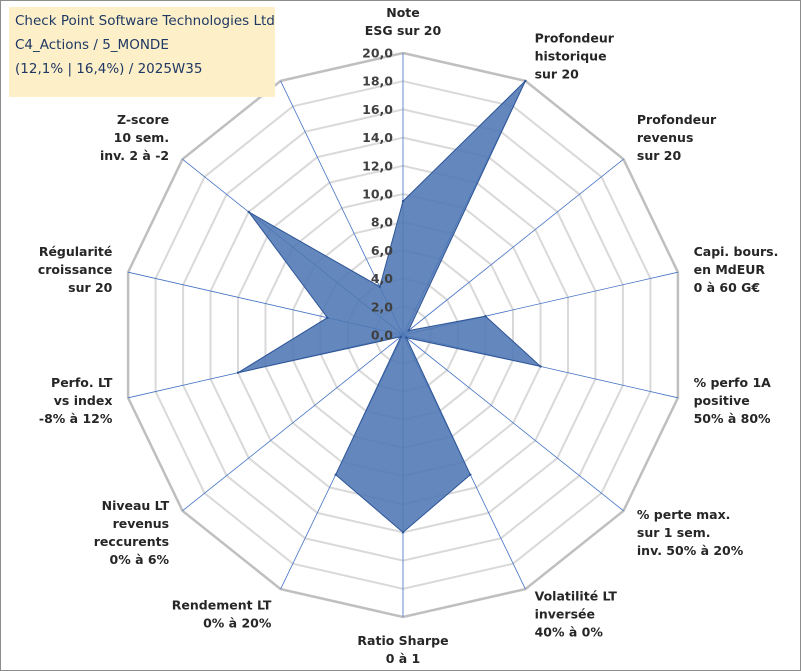  Describe the element at coordinates (76, 418) in the screenshot. I see `axis-label-10-line-2: -8% à 12%` at that location.